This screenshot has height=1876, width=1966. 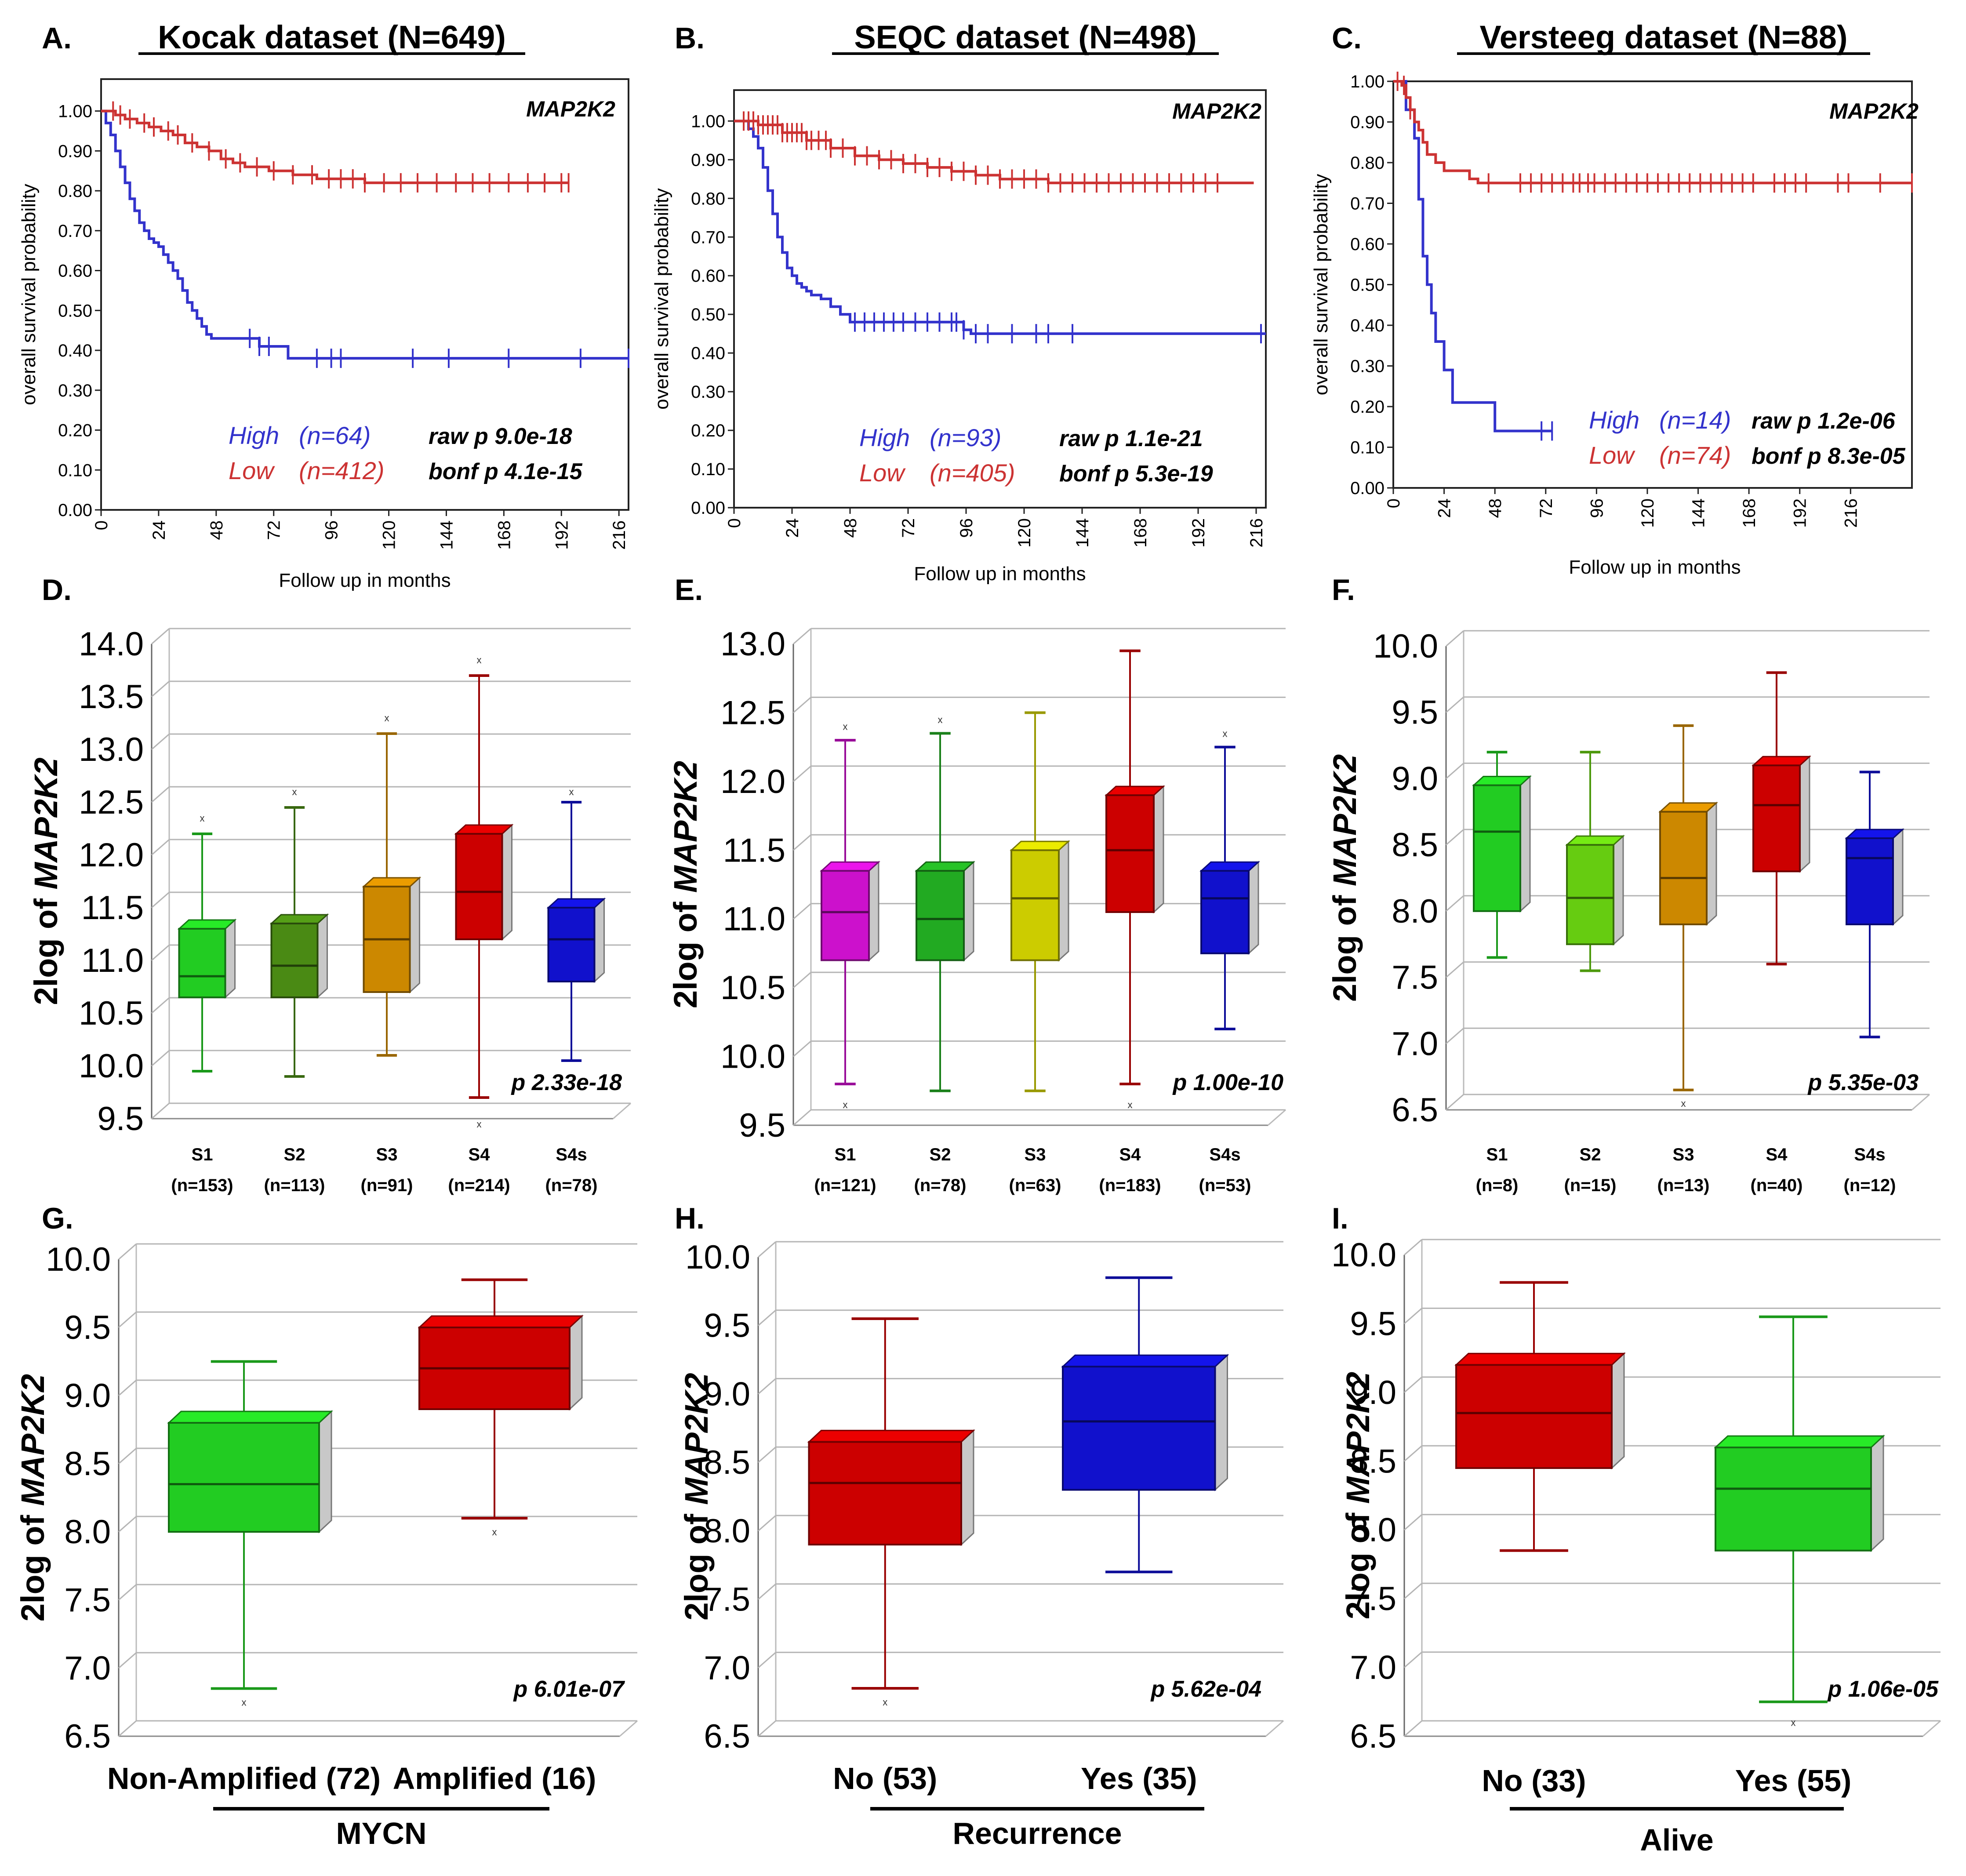 I want to click on y-tick-label: 6.5, so click(x=1415, y=1110).